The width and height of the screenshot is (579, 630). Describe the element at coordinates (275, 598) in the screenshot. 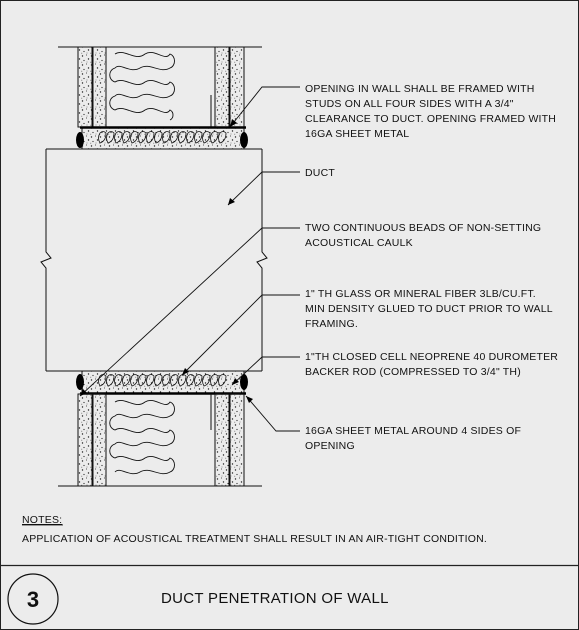

I see `detail-title: DUCT PENETRATION OF WALL` at that location.